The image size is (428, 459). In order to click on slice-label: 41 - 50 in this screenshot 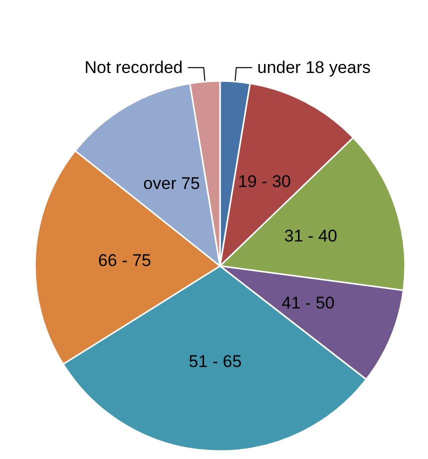, I will do `click(308, 302)`.